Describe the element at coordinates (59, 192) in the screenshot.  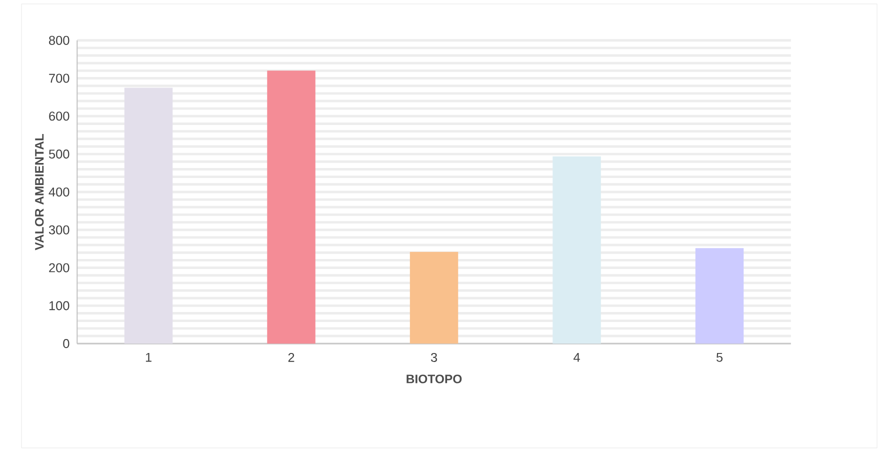
I see `y-tick-label: 400` at that location.